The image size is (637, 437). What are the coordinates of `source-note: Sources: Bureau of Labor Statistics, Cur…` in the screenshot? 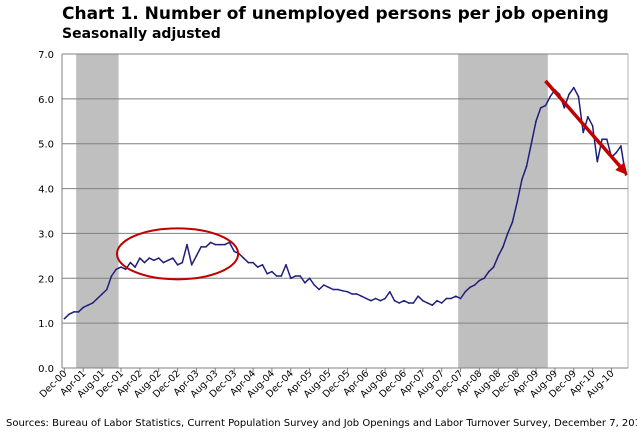 It's located at (321, 423).